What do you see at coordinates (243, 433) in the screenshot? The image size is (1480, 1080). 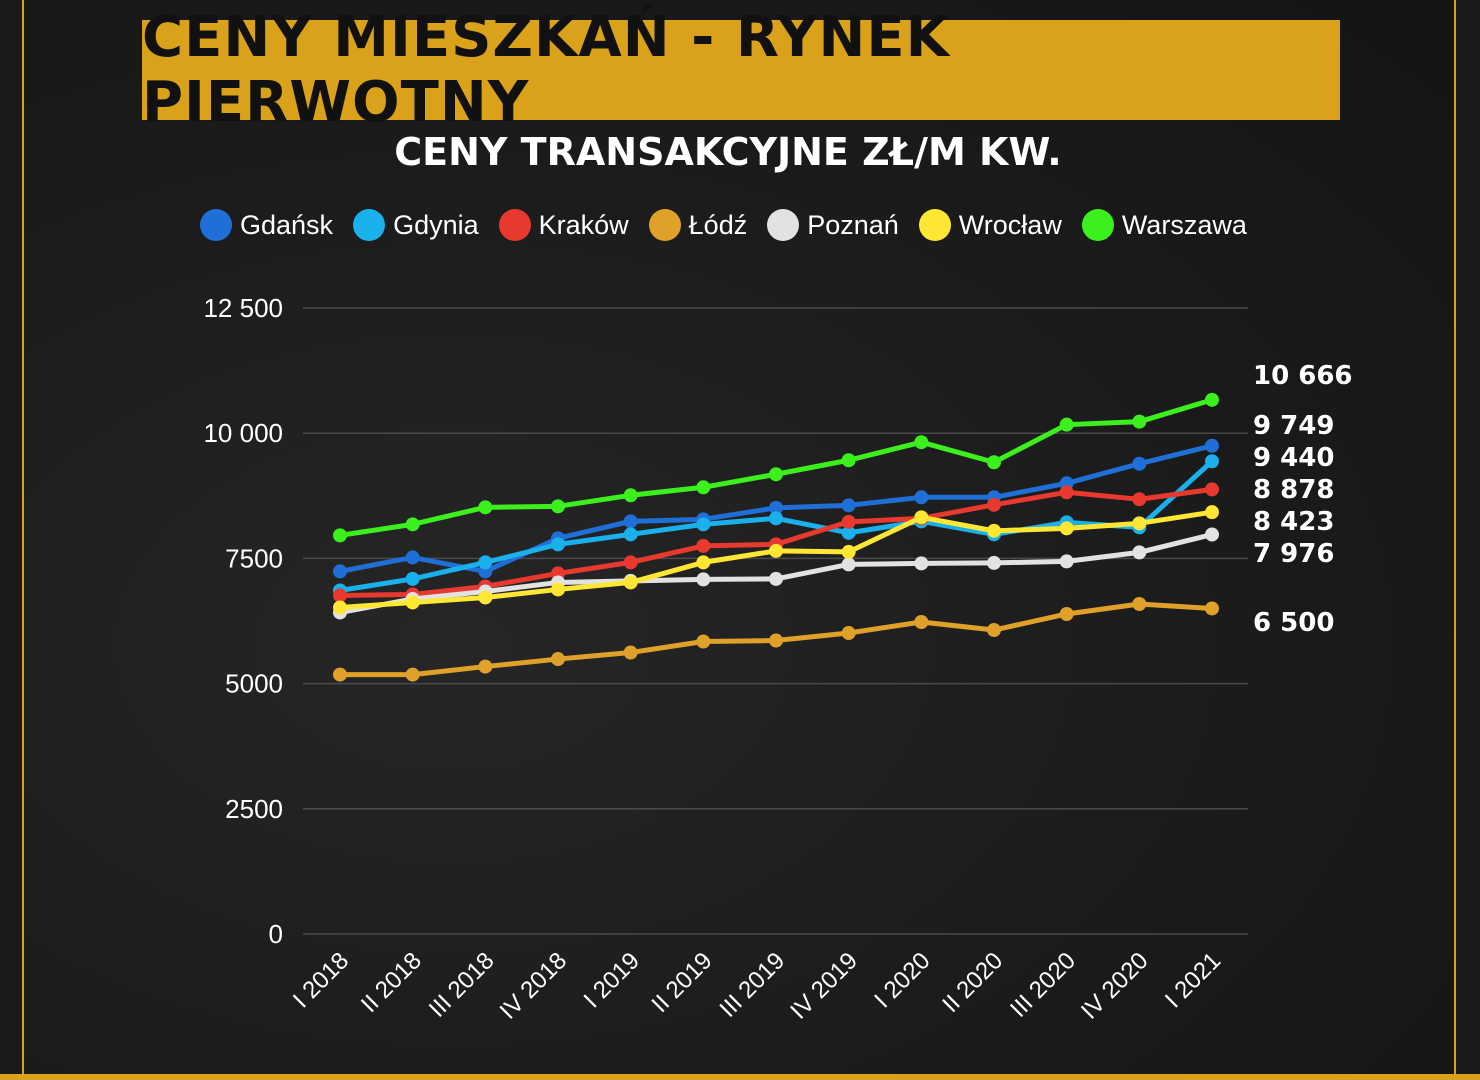 I see `y-tick-label: 10 000` at bounding box center [243, 433].